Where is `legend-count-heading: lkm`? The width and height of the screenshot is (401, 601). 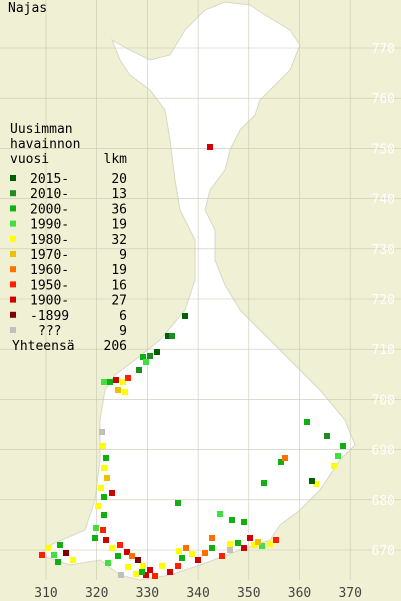 legend-count-heading: lkm is located at coordinates (116, 159).